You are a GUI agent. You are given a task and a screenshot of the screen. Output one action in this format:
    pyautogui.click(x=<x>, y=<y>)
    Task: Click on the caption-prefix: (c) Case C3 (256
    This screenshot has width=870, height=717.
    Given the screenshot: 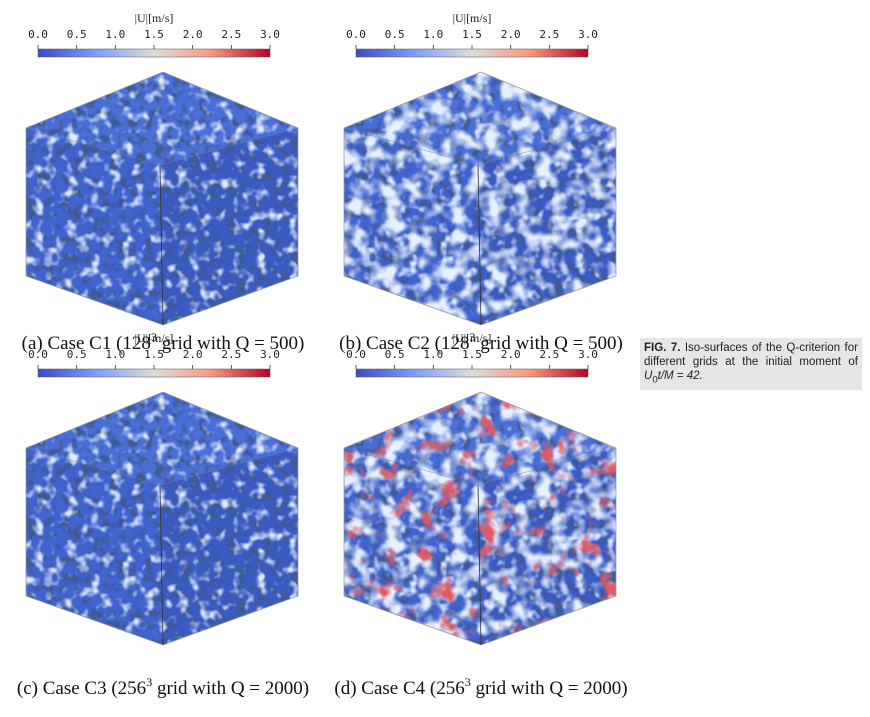 What is the action you would take?
    pyautogui.click(x=81, y=688)
    